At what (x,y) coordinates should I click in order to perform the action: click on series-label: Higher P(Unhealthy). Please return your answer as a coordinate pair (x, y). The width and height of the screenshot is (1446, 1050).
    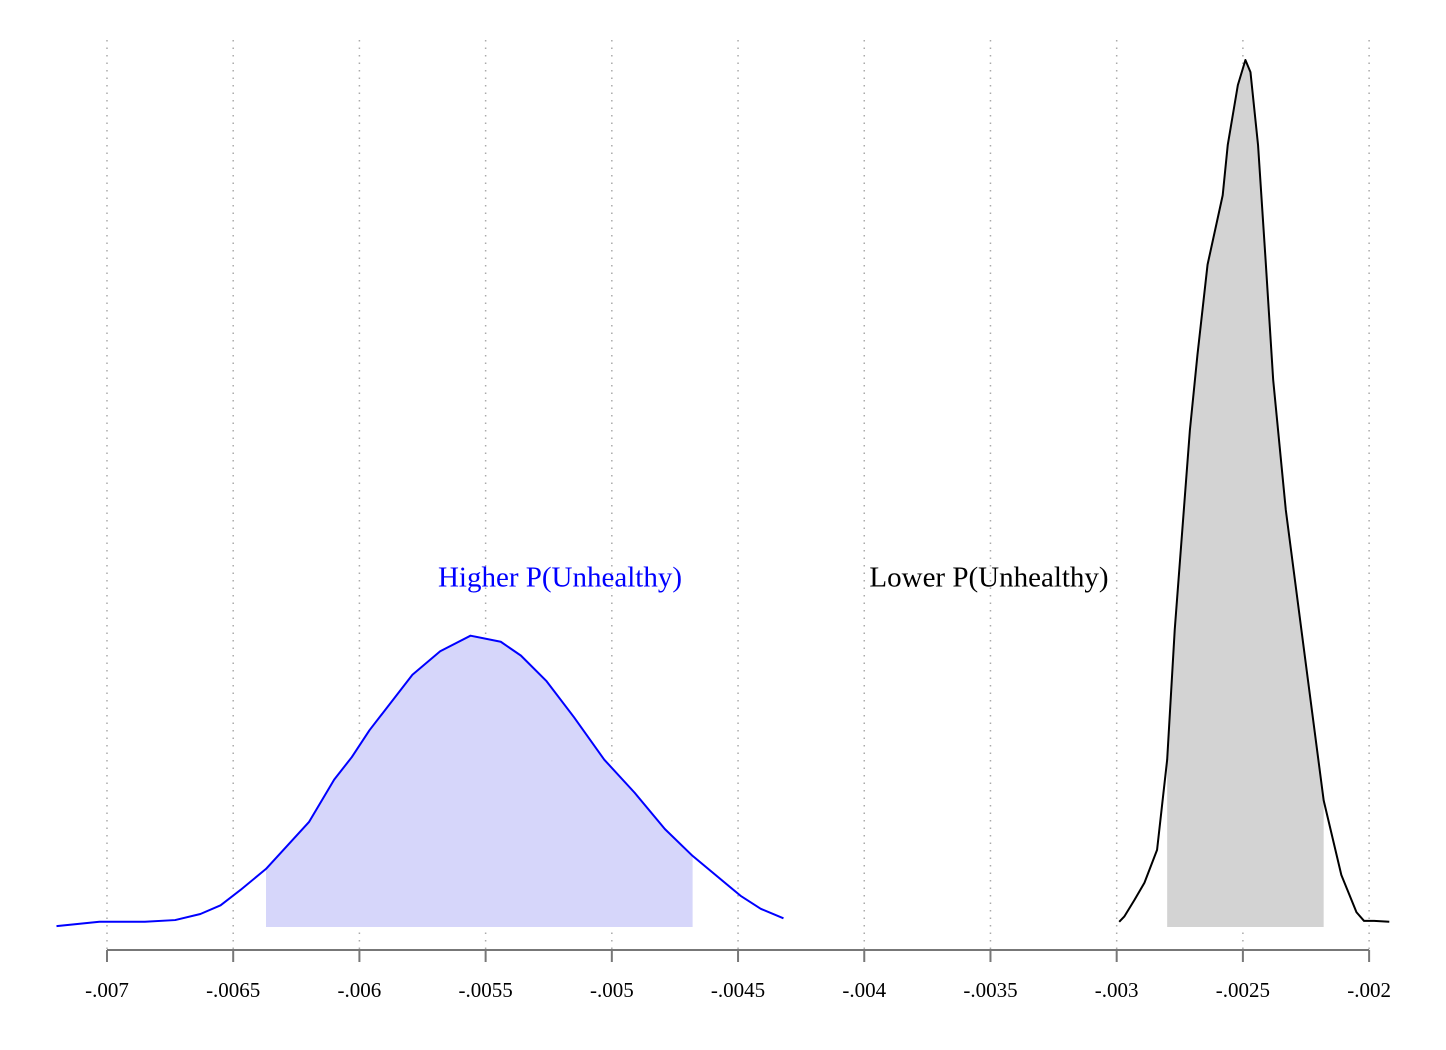
    Looking at the image, I should click on (560, 578).